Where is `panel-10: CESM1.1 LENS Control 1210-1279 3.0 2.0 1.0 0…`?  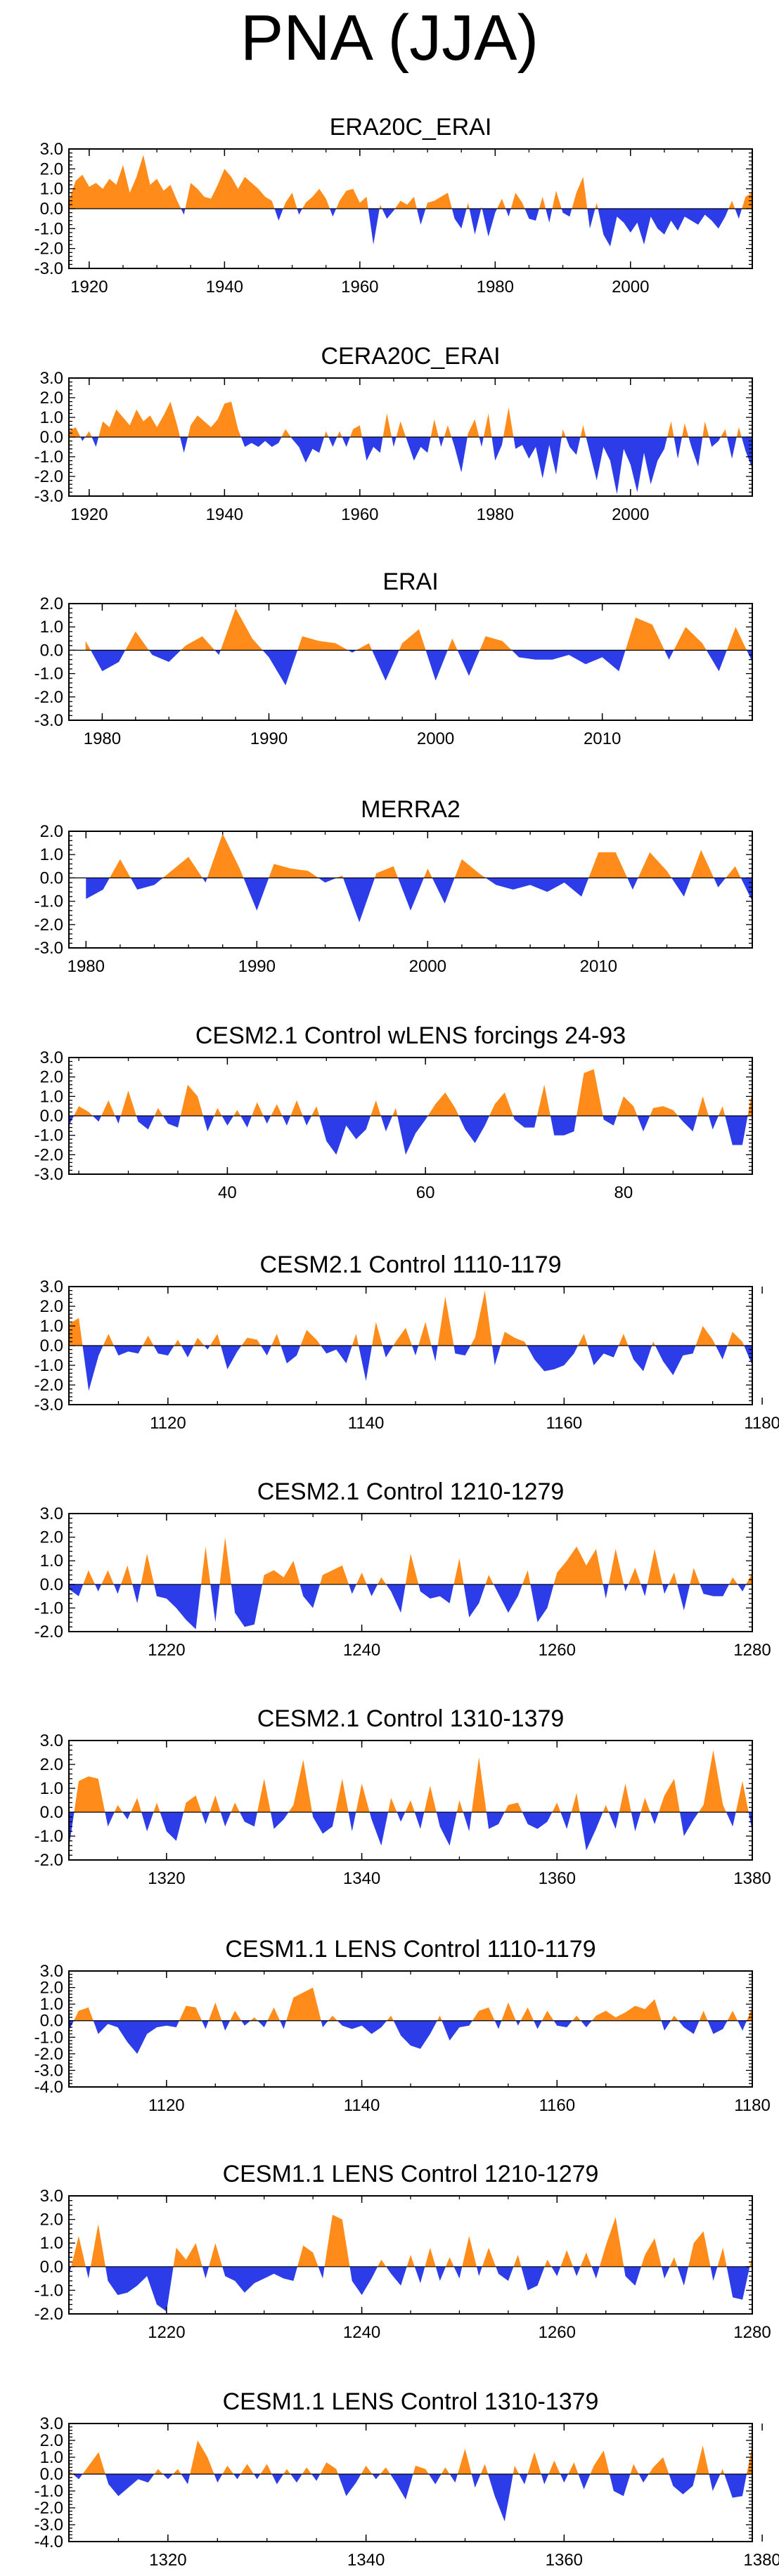
panel-10: CESM1.1 LENS Control 1210-1279 3.0 2.0 1.0 0… is located at coordinates (402, 2251).